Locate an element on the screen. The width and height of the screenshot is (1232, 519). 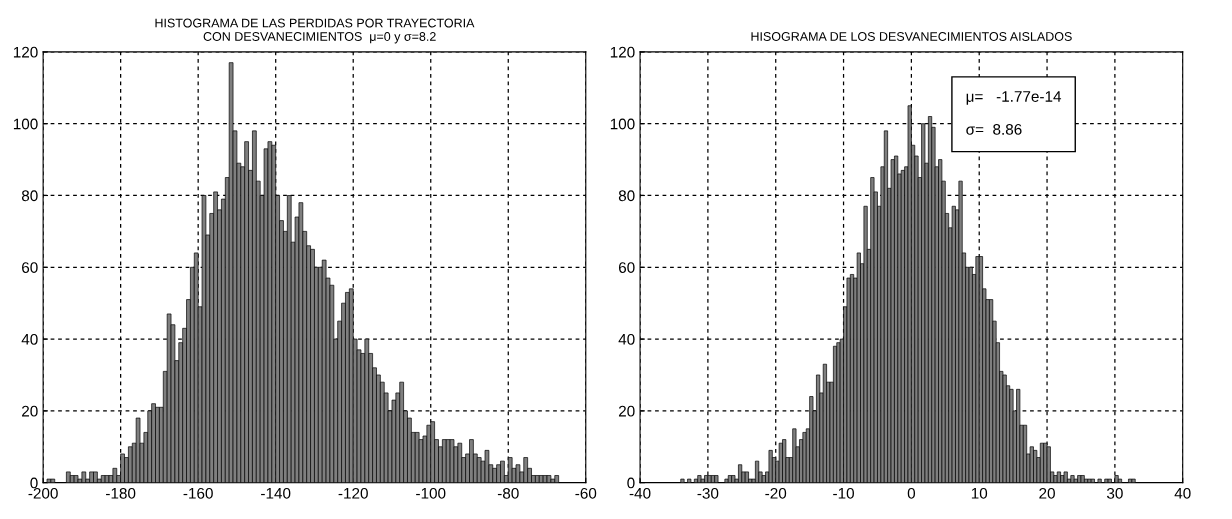
x-tick-label: 10 is located at coordinates (979, 493).